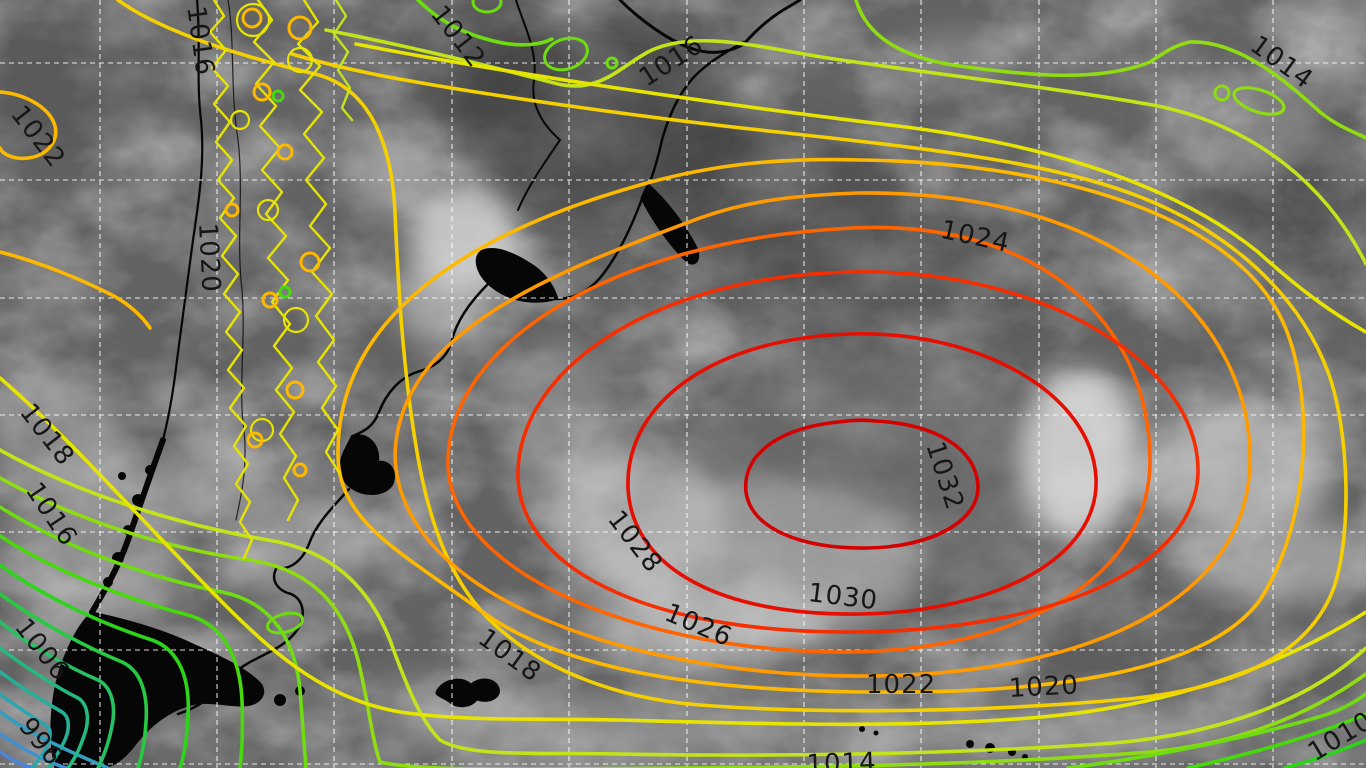  Describe the element at coordinates (263, 601) in the screenshot. I see `coastline-patagonia` at that location.